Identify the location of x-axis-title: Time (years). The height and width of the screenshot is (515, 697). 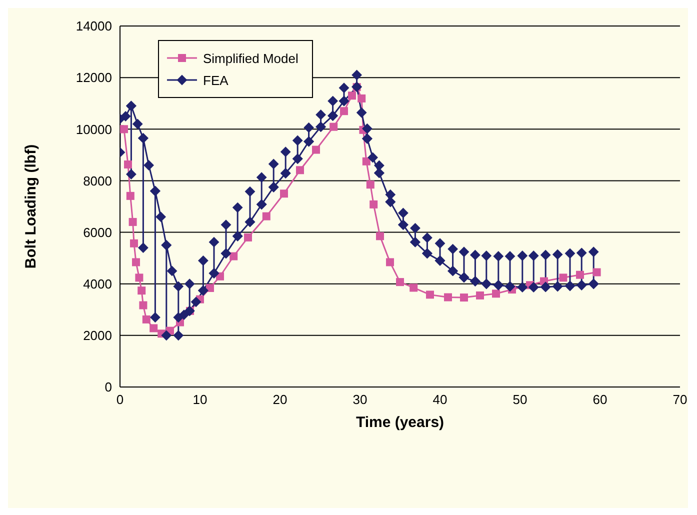
(400, 422).